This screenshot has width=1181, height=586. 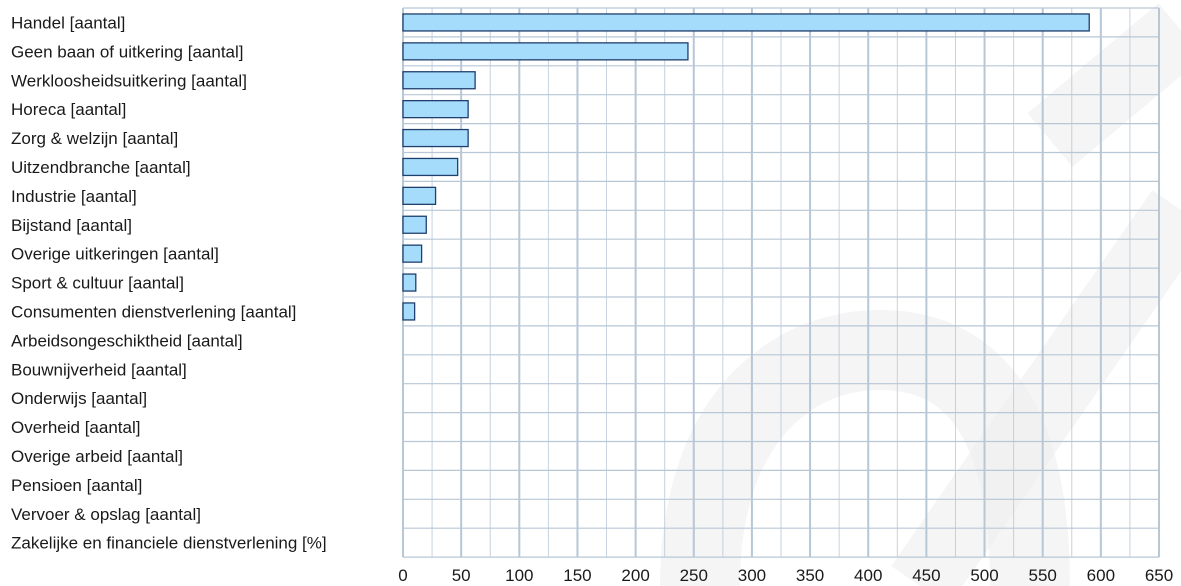 I want to click on x-tick-label: 500, so click(x=984, y=575).